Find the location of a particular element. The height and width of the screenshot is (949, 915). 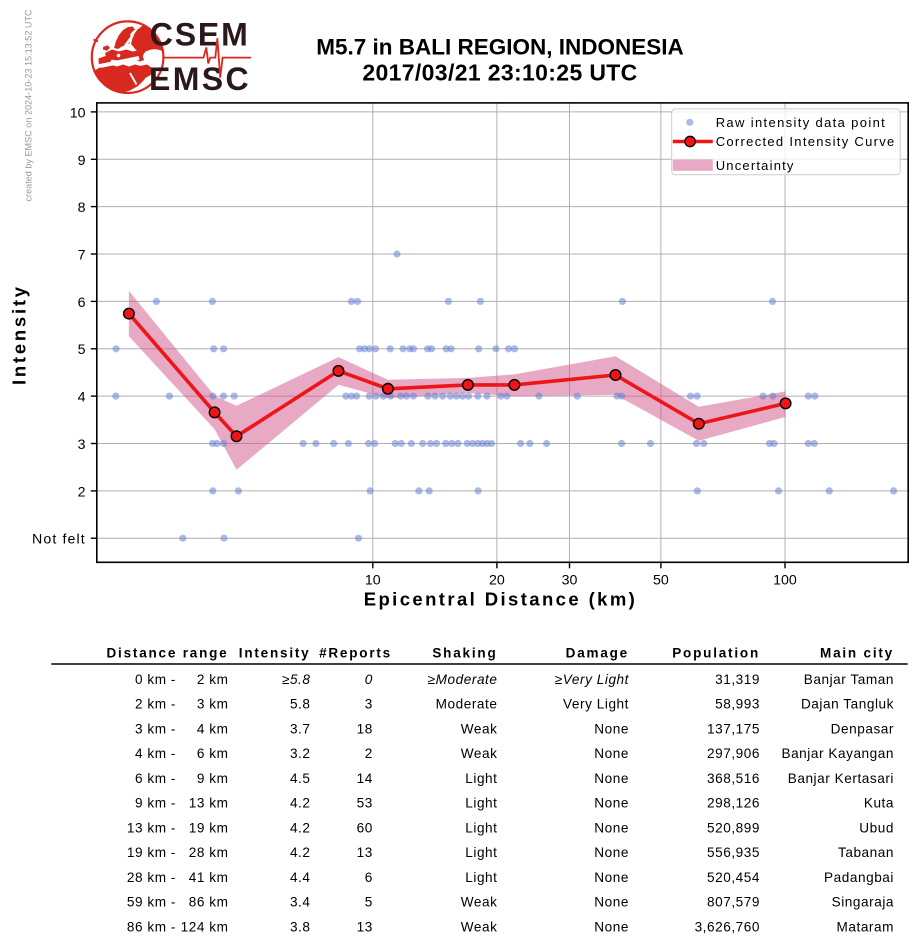

svg-text: 9 km is located at coordinates (213, 778).